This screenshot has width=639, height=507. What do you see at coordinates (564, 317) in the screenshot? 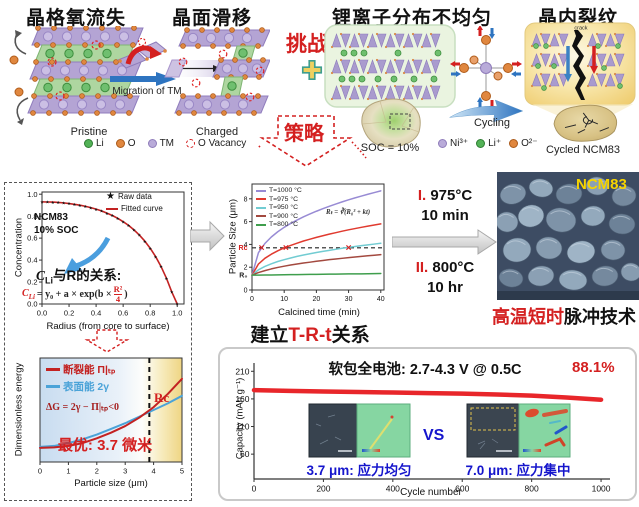
I see `pulse-technique-caption: 高温短时脉冲技术` at bounding box center [564, 317].